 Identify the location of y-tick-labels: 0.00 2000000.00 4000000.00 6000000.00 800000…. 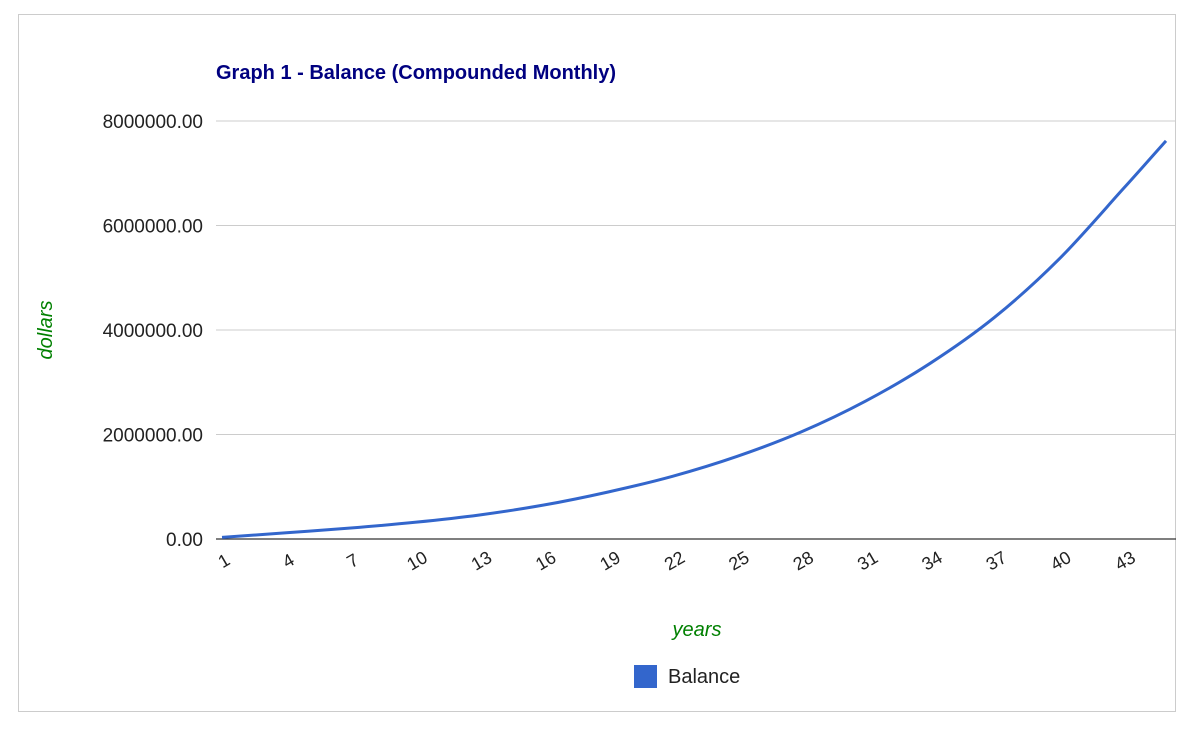
(153, 331).